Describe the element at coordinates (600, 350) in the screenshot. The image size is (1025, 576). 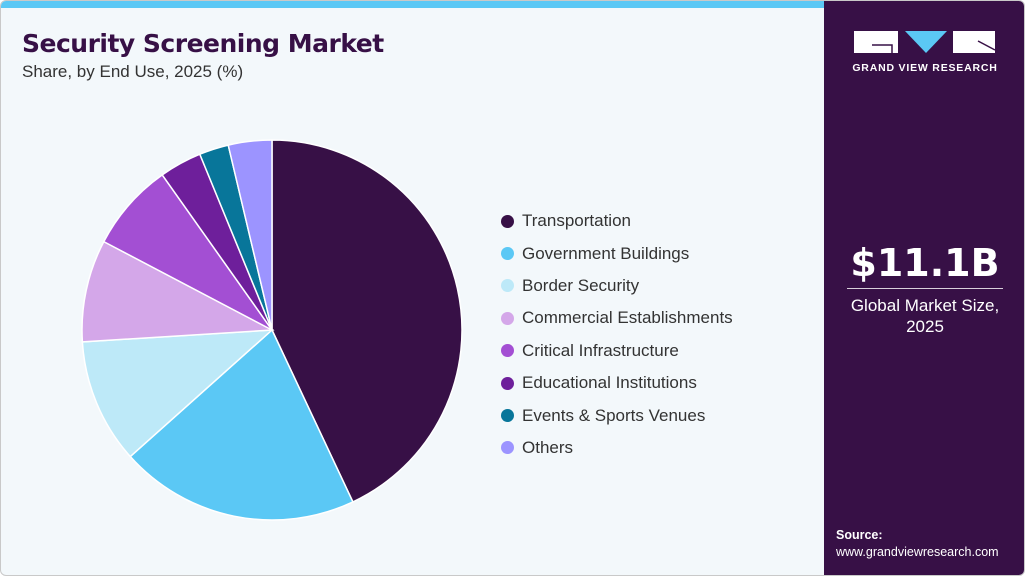
I see `legend-label: Critical Infrastructure` at that location.